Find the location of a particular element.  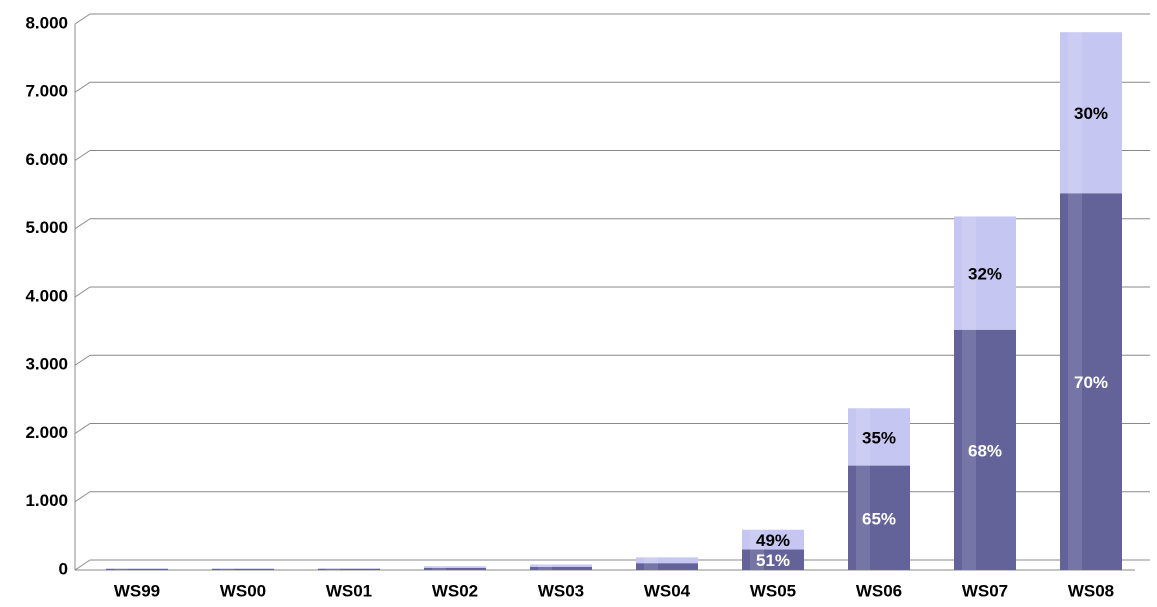

x-tick-label: WS08 is located at coordinates (1091, 590).